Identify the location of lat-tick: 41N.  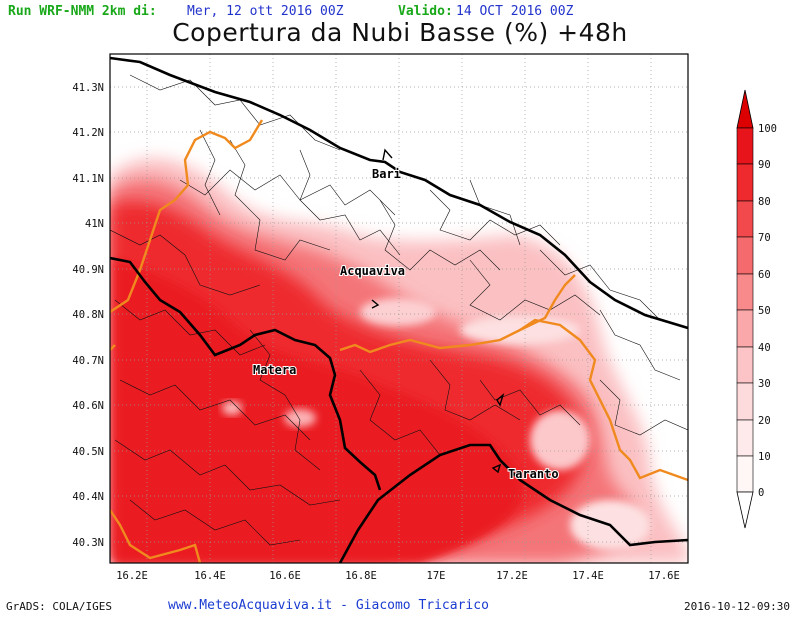
(94, 224).